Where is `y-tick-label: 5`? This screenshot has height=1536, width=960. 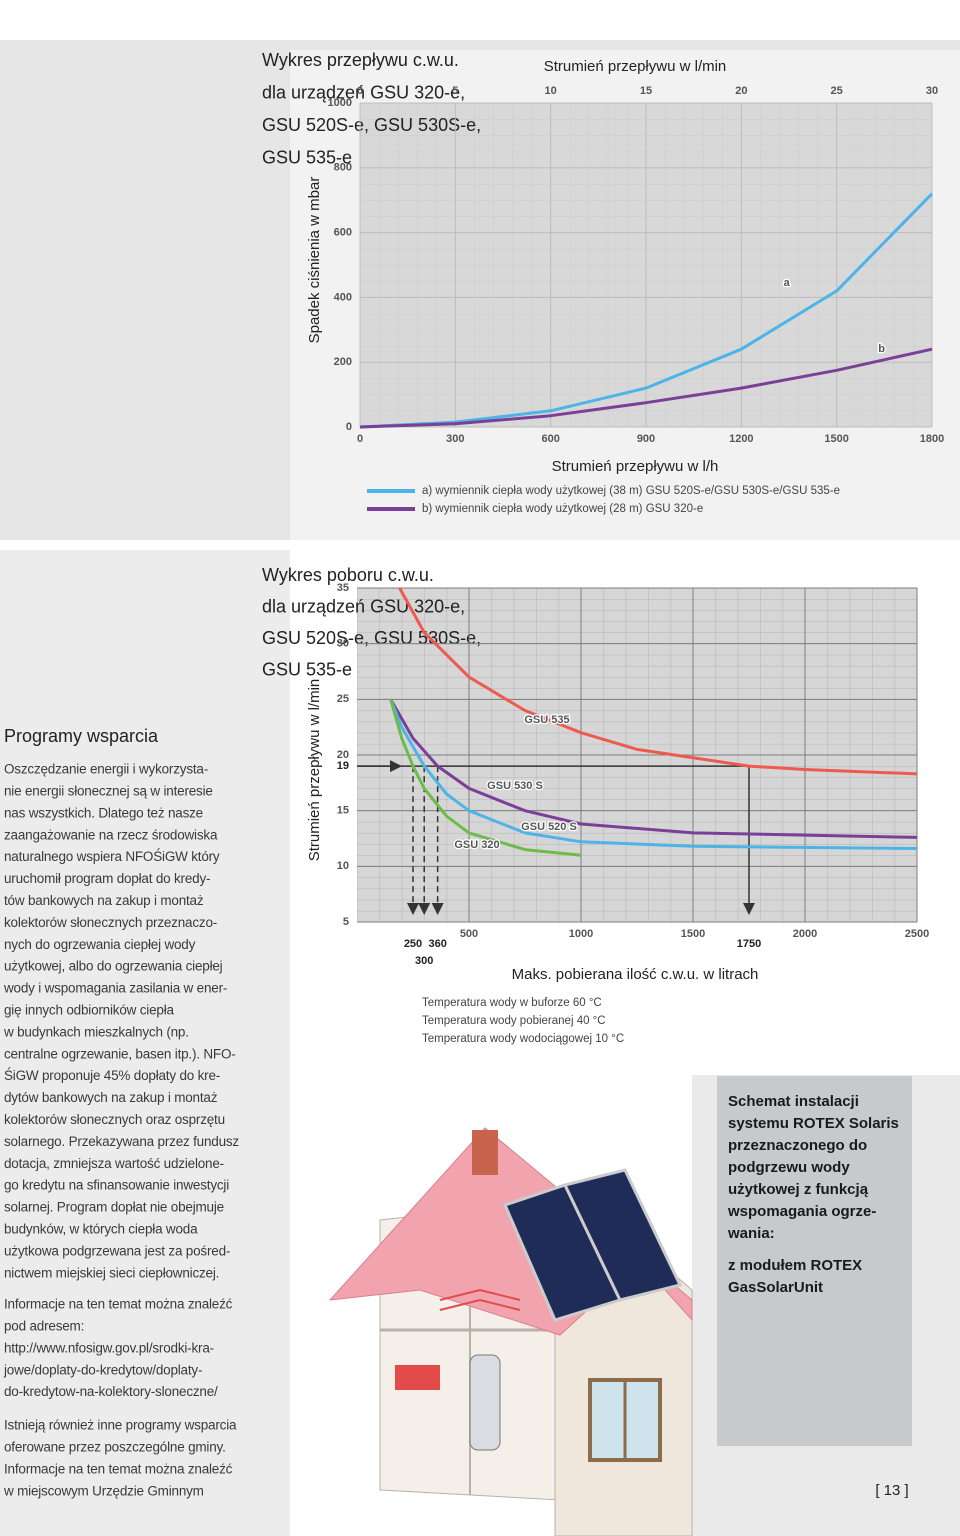 y-tick-label: 5 is located at coordinates (346, 922).